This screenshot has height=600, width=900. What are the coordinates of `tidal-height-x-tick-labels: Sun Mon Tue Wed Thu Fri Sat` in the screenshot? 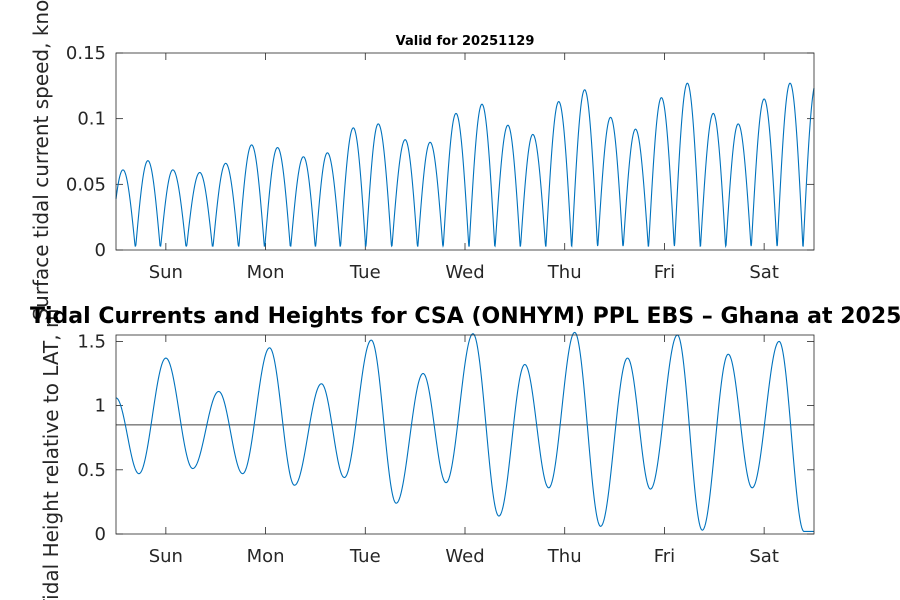 It's located at (464, 556).